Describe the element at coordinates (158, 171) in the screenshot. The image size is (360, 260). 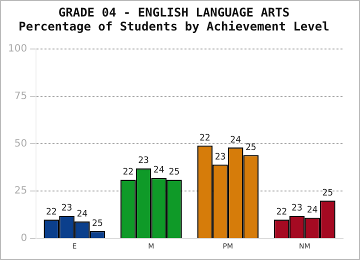
I see `series-label: 24` at that location.